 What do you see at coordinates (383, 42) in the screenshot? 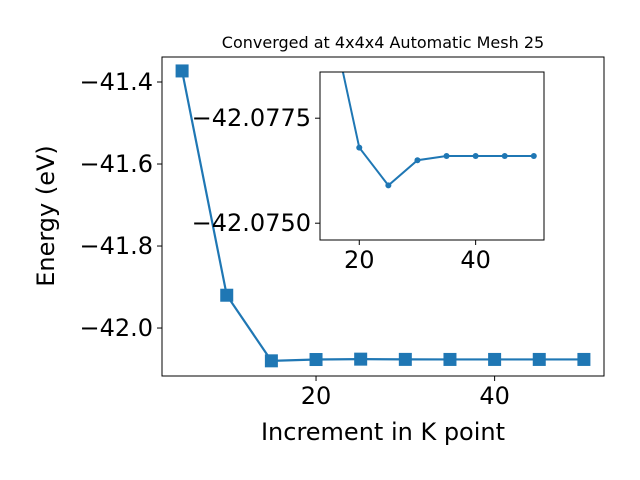
I see `chart-title: Converged at 4x4x4 Automatic Mesh 25` at bounding box center [383, 42].